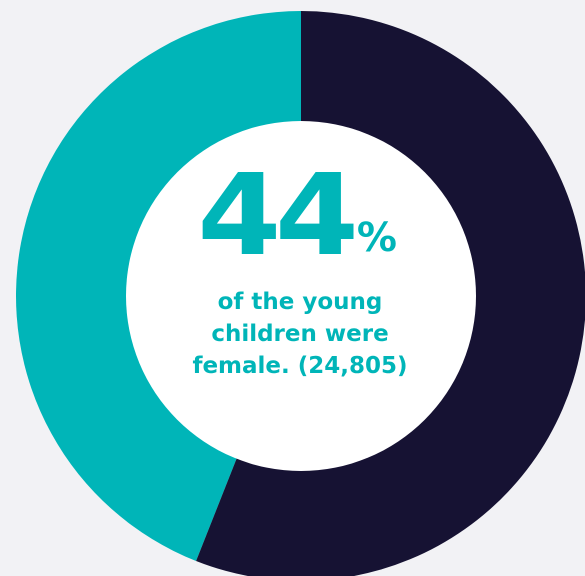 Image resolution: width=585 pixels, height=576 pixels. Describe the element at coordinates (300, 302) in the screenshot. I see `caption-line-1: of the young` at that location.